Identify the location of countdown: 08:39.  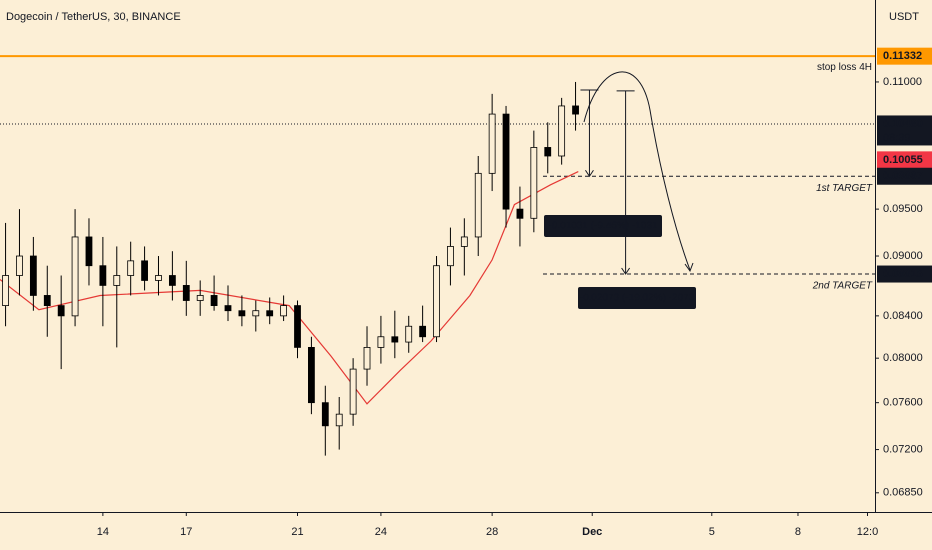
(897, 138).